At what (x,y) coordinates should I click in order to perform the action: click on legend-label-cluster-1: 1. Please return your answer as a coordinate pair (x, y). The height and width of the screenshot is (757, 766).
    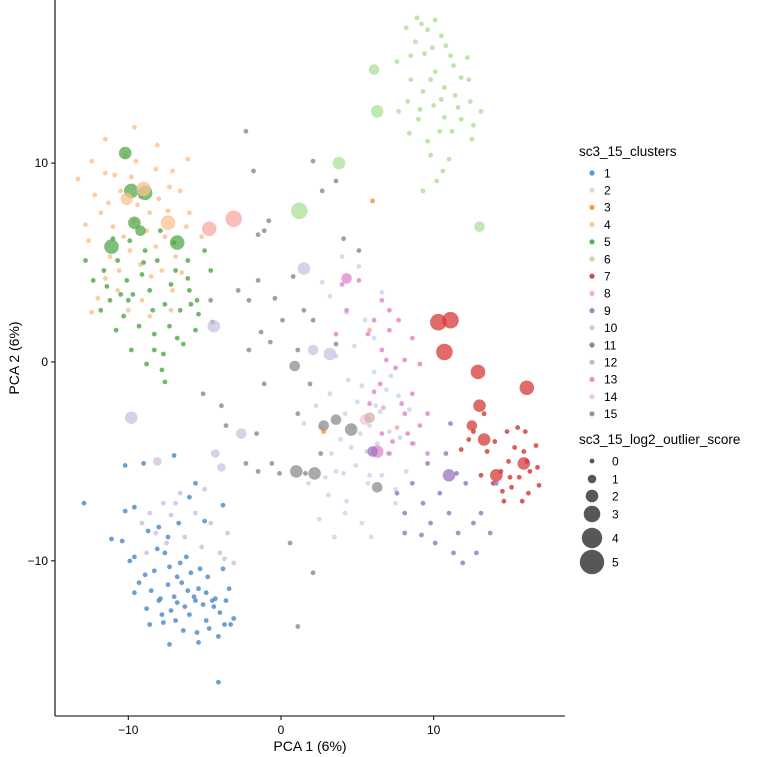
    Looking at the image, I should click on (607, 173).